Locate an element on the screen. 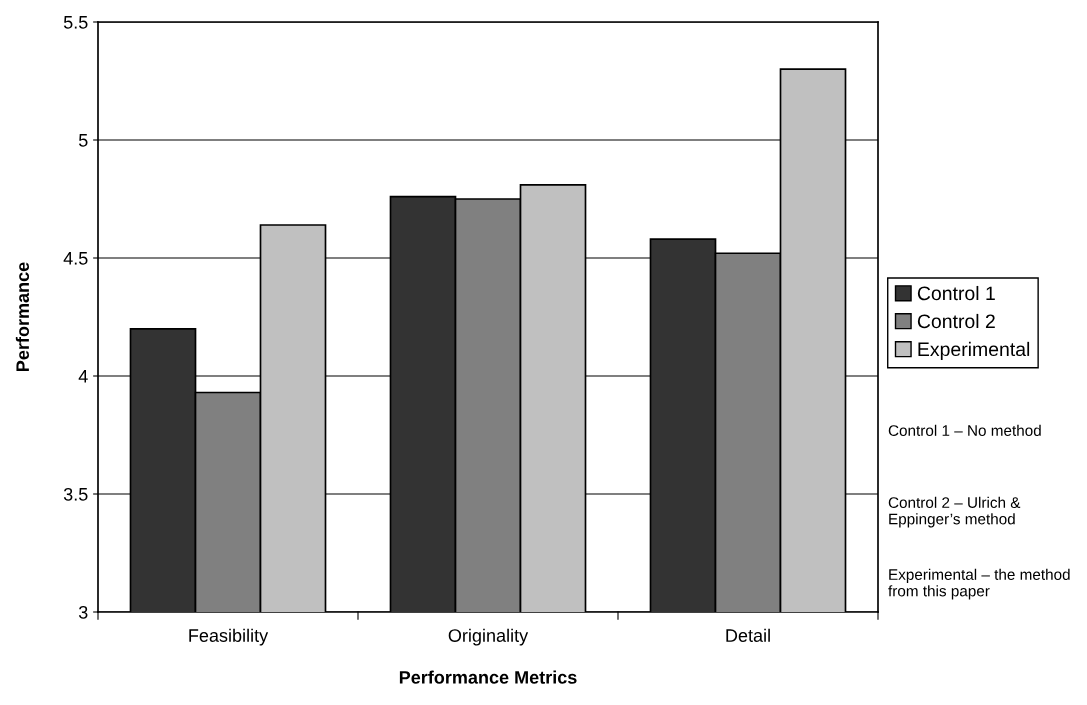 This screenshot has width=1087, height=705. y-tick-label: 4 is located at coordinates (83, 376).